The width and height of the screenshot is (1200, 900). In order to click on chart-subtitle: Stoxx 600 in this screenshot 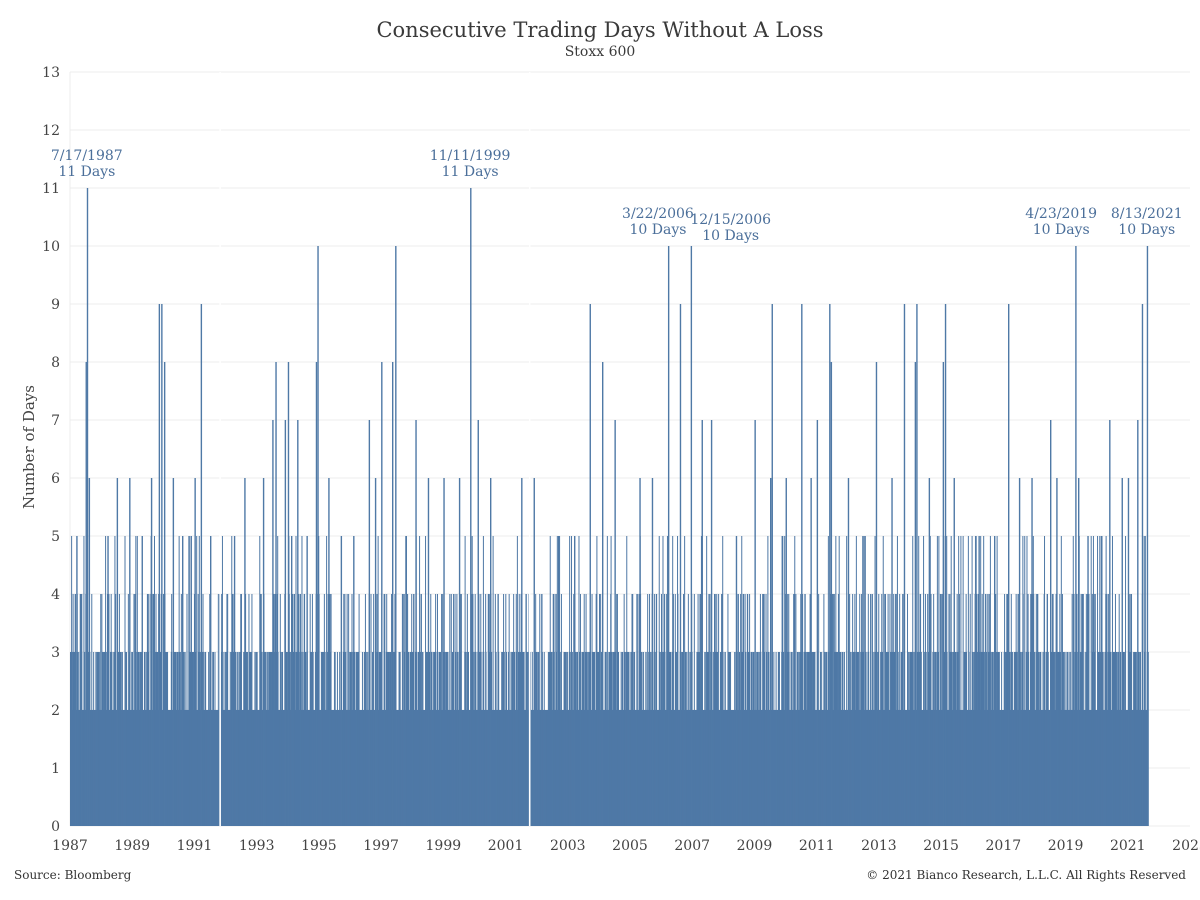, I will do `click(600, 52)`.